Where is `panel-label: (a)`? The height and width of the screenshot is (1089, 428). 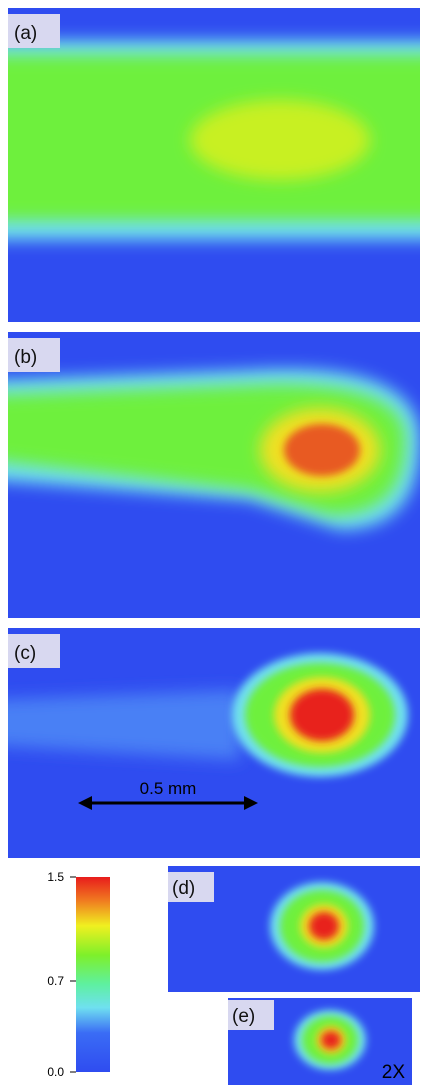 panel-label: (a) is located at coordinates (25, 33).